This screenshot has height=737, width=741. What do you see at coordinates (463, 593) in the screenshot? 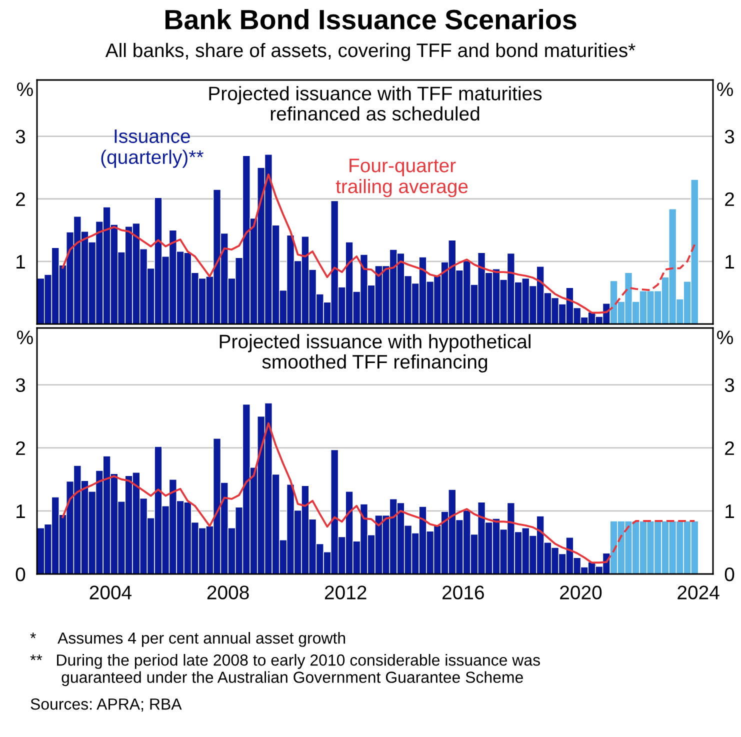
I see `x-tick-label: 2016` at bounding box center [463, 593].